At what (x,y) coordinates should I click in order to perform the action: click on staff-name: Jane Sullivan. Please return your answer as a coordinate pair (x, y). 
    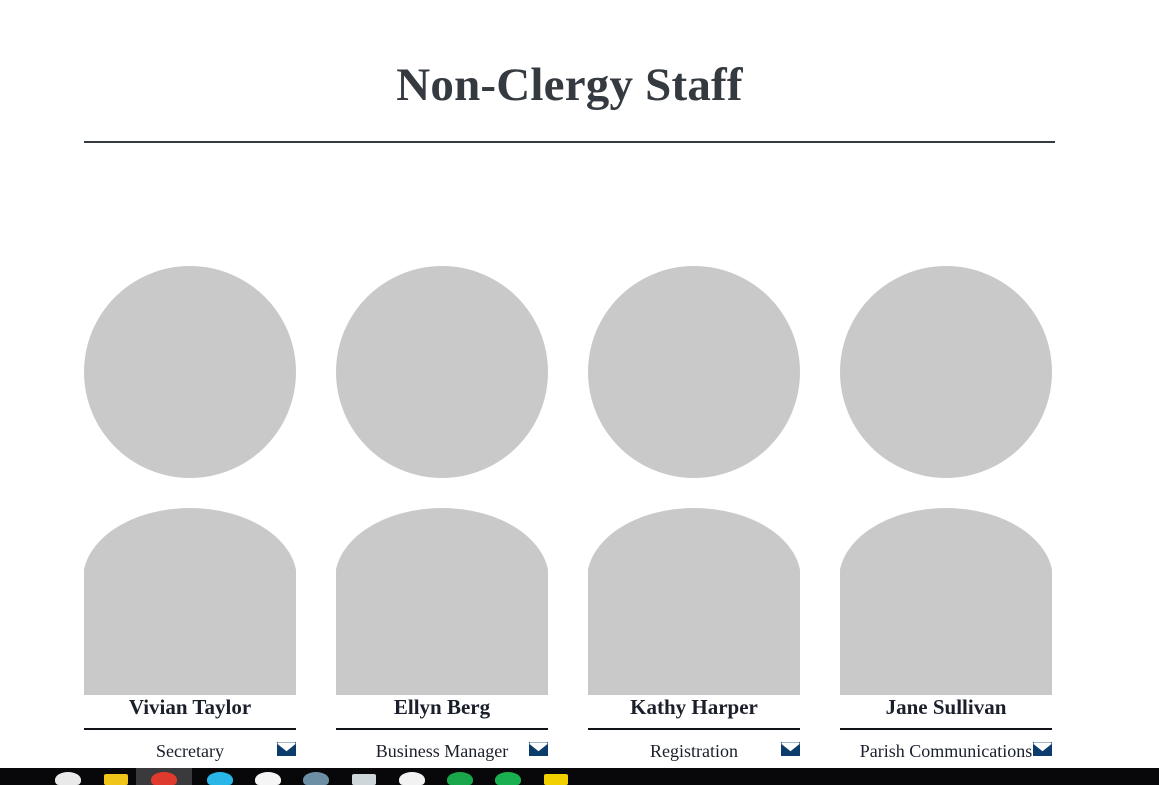
    Looking at the image, I should click on (946, 707).